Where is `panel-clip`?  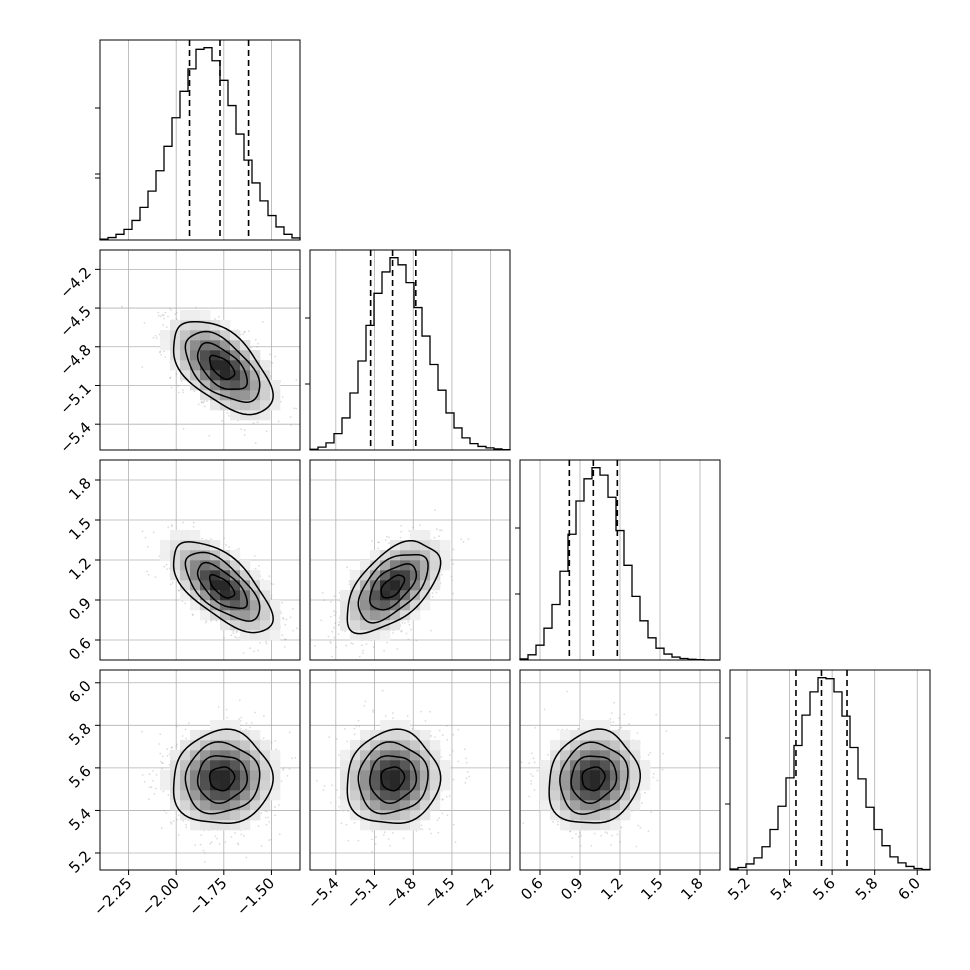 panel-clip is located at coordinates (392, 583).